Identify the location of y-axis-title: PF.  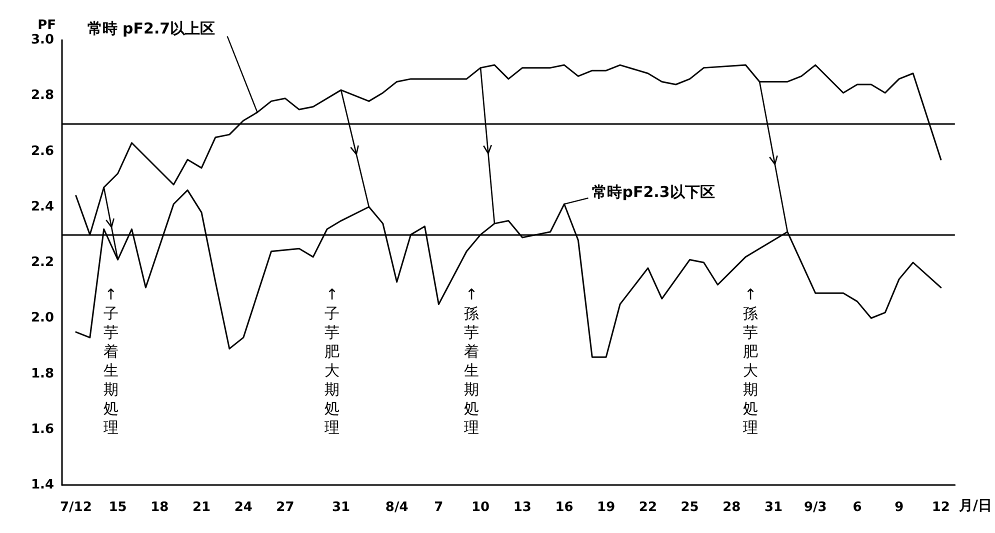
(47, 25).